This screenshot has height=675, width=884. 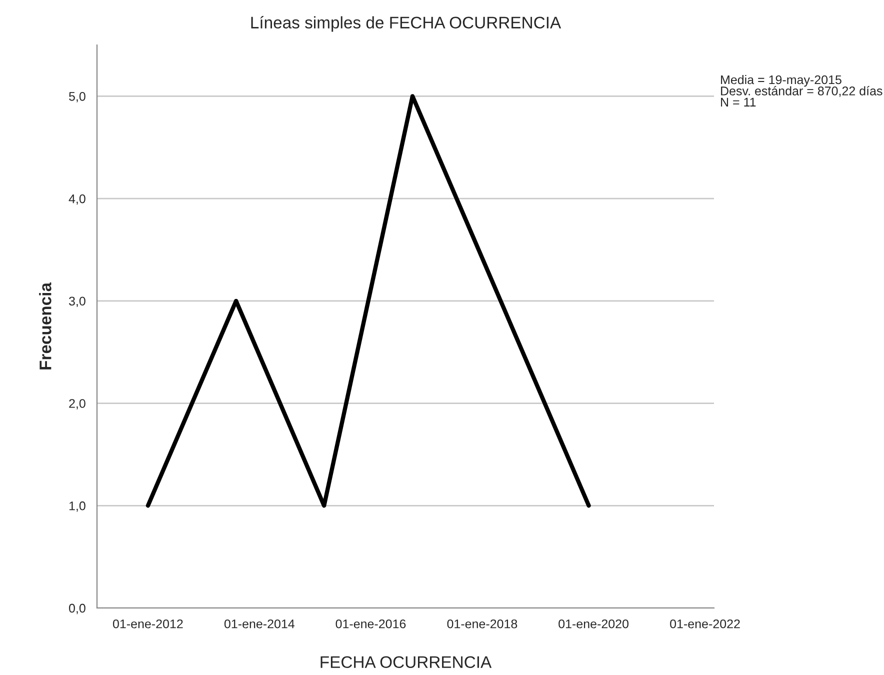 I want to click on x-tick-label: 01-ene-2020, so click(x=593, y=623).